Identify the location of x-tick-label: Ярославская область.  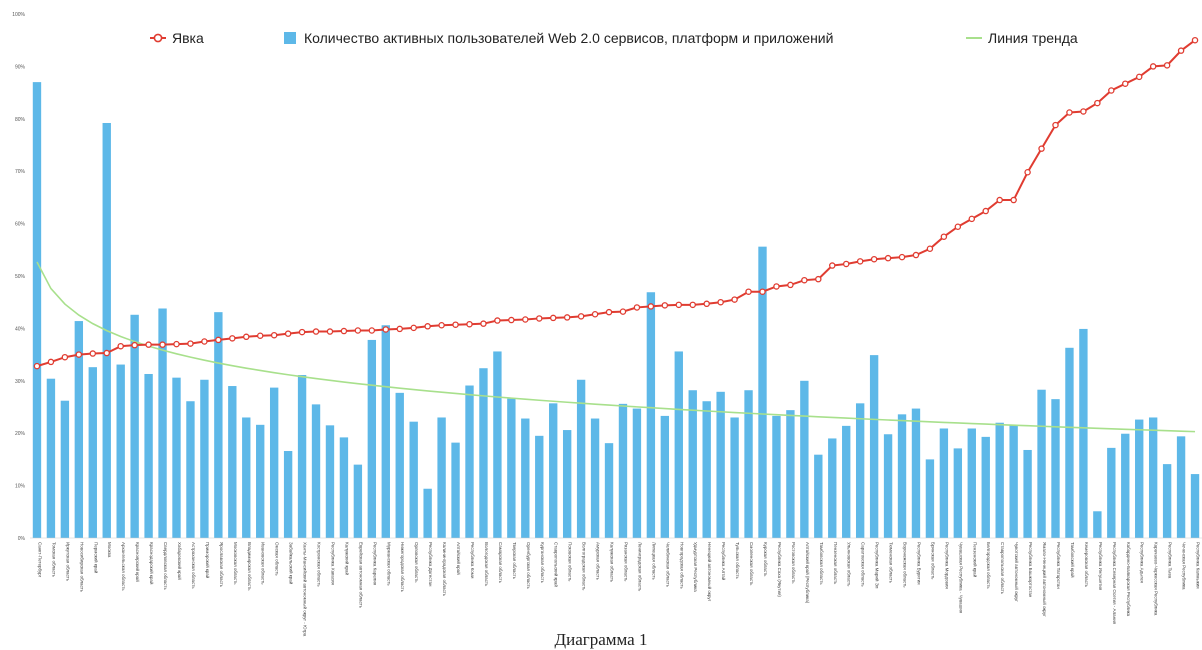
(221, 565).